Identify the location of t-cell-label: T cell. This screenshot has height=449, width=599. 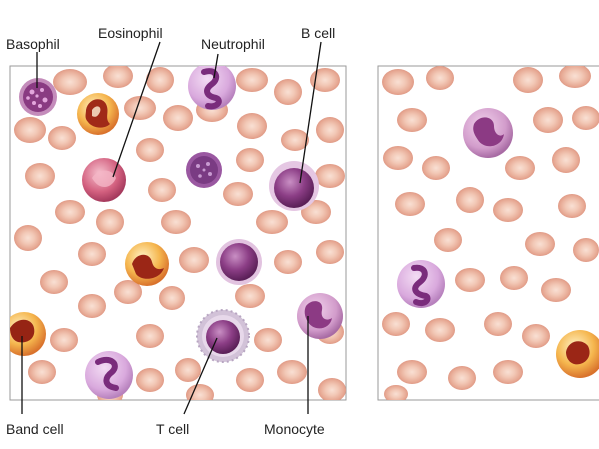
(172, 429).